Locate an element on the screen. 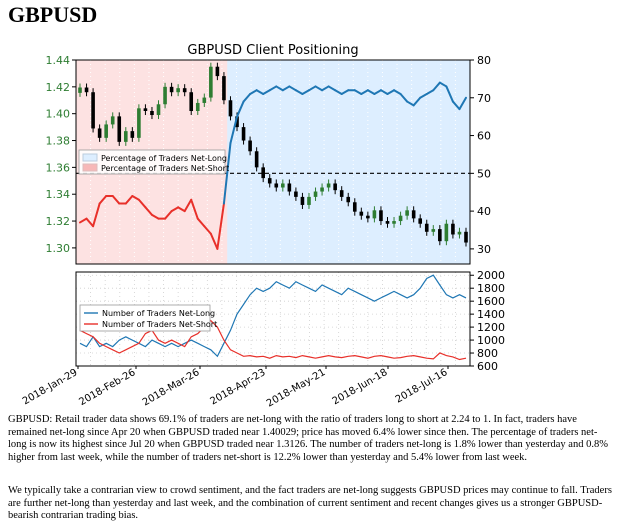 The image size is (624, 530). y-right-tick-label: 1400 is located at coordinates (491, 314).